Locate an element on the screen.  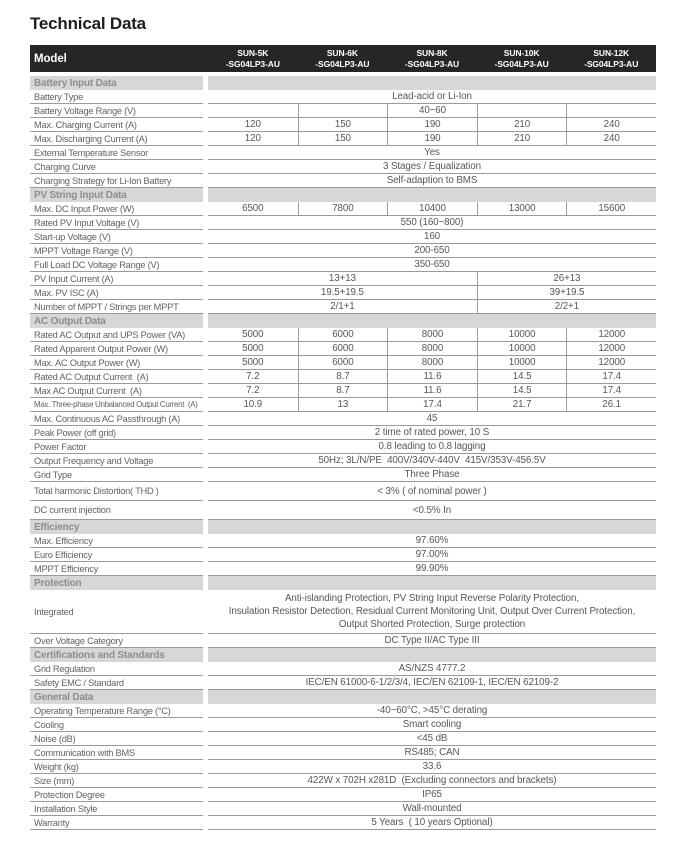
row-label: Power Factor is located at coordinates (116, 447).